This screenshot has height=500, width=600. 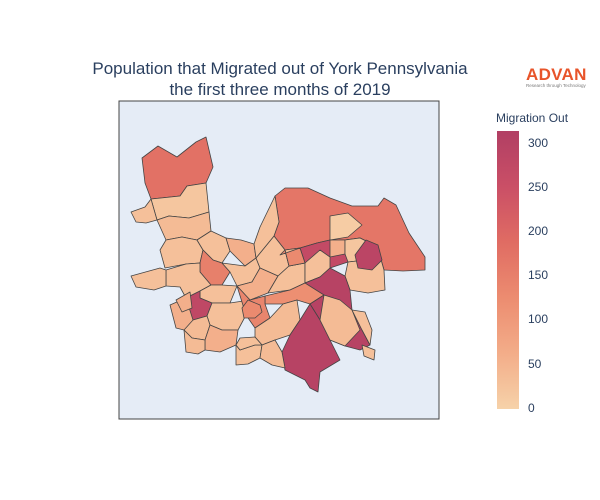 What do you see at coordinates (538, 187) in the screenshot?
I see `colorbar-tick: 250` at bounding box center [538, 187].